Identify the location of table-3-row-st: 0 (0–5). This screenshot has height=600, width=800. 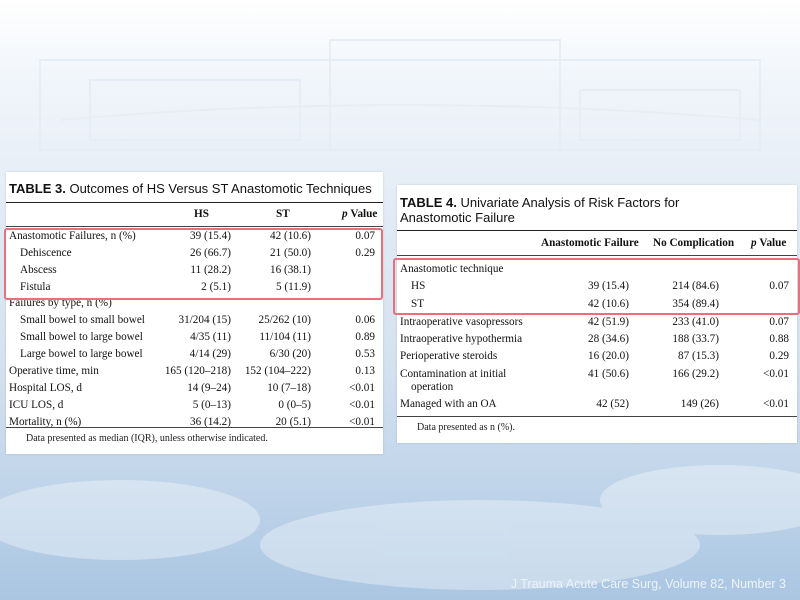
(294, 405).